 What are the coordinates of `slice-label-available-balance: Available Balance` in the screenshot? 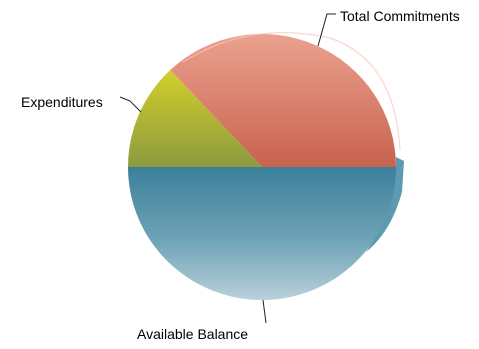 It's located at (192, 334).